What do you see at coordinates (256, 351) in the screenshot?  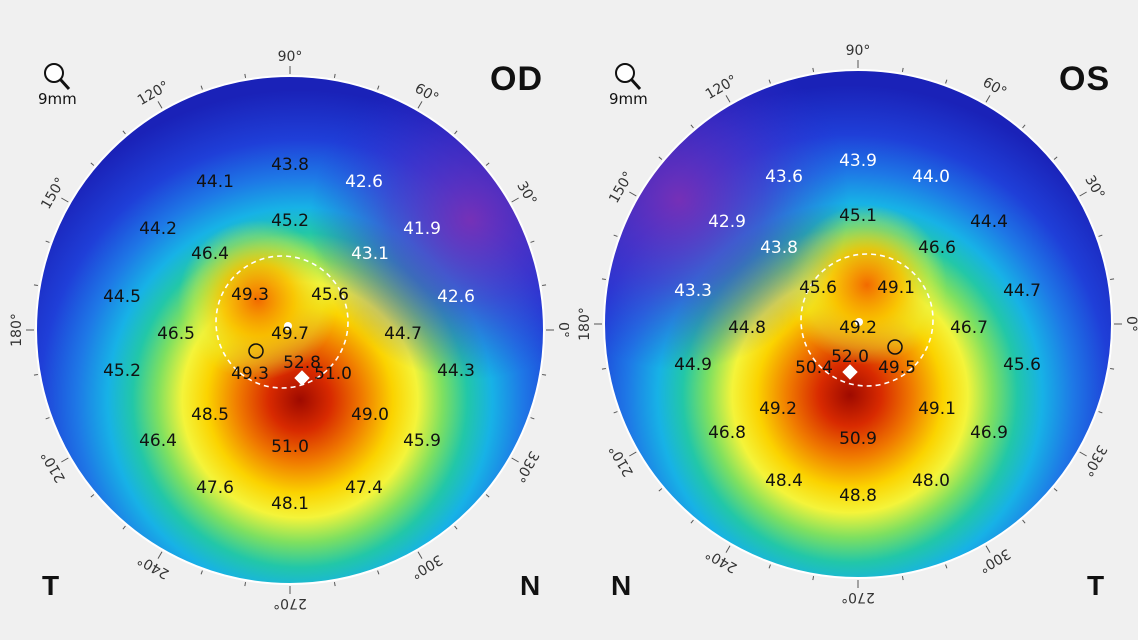 I see `pupil-center-marker` at bounding box center [256, 351].